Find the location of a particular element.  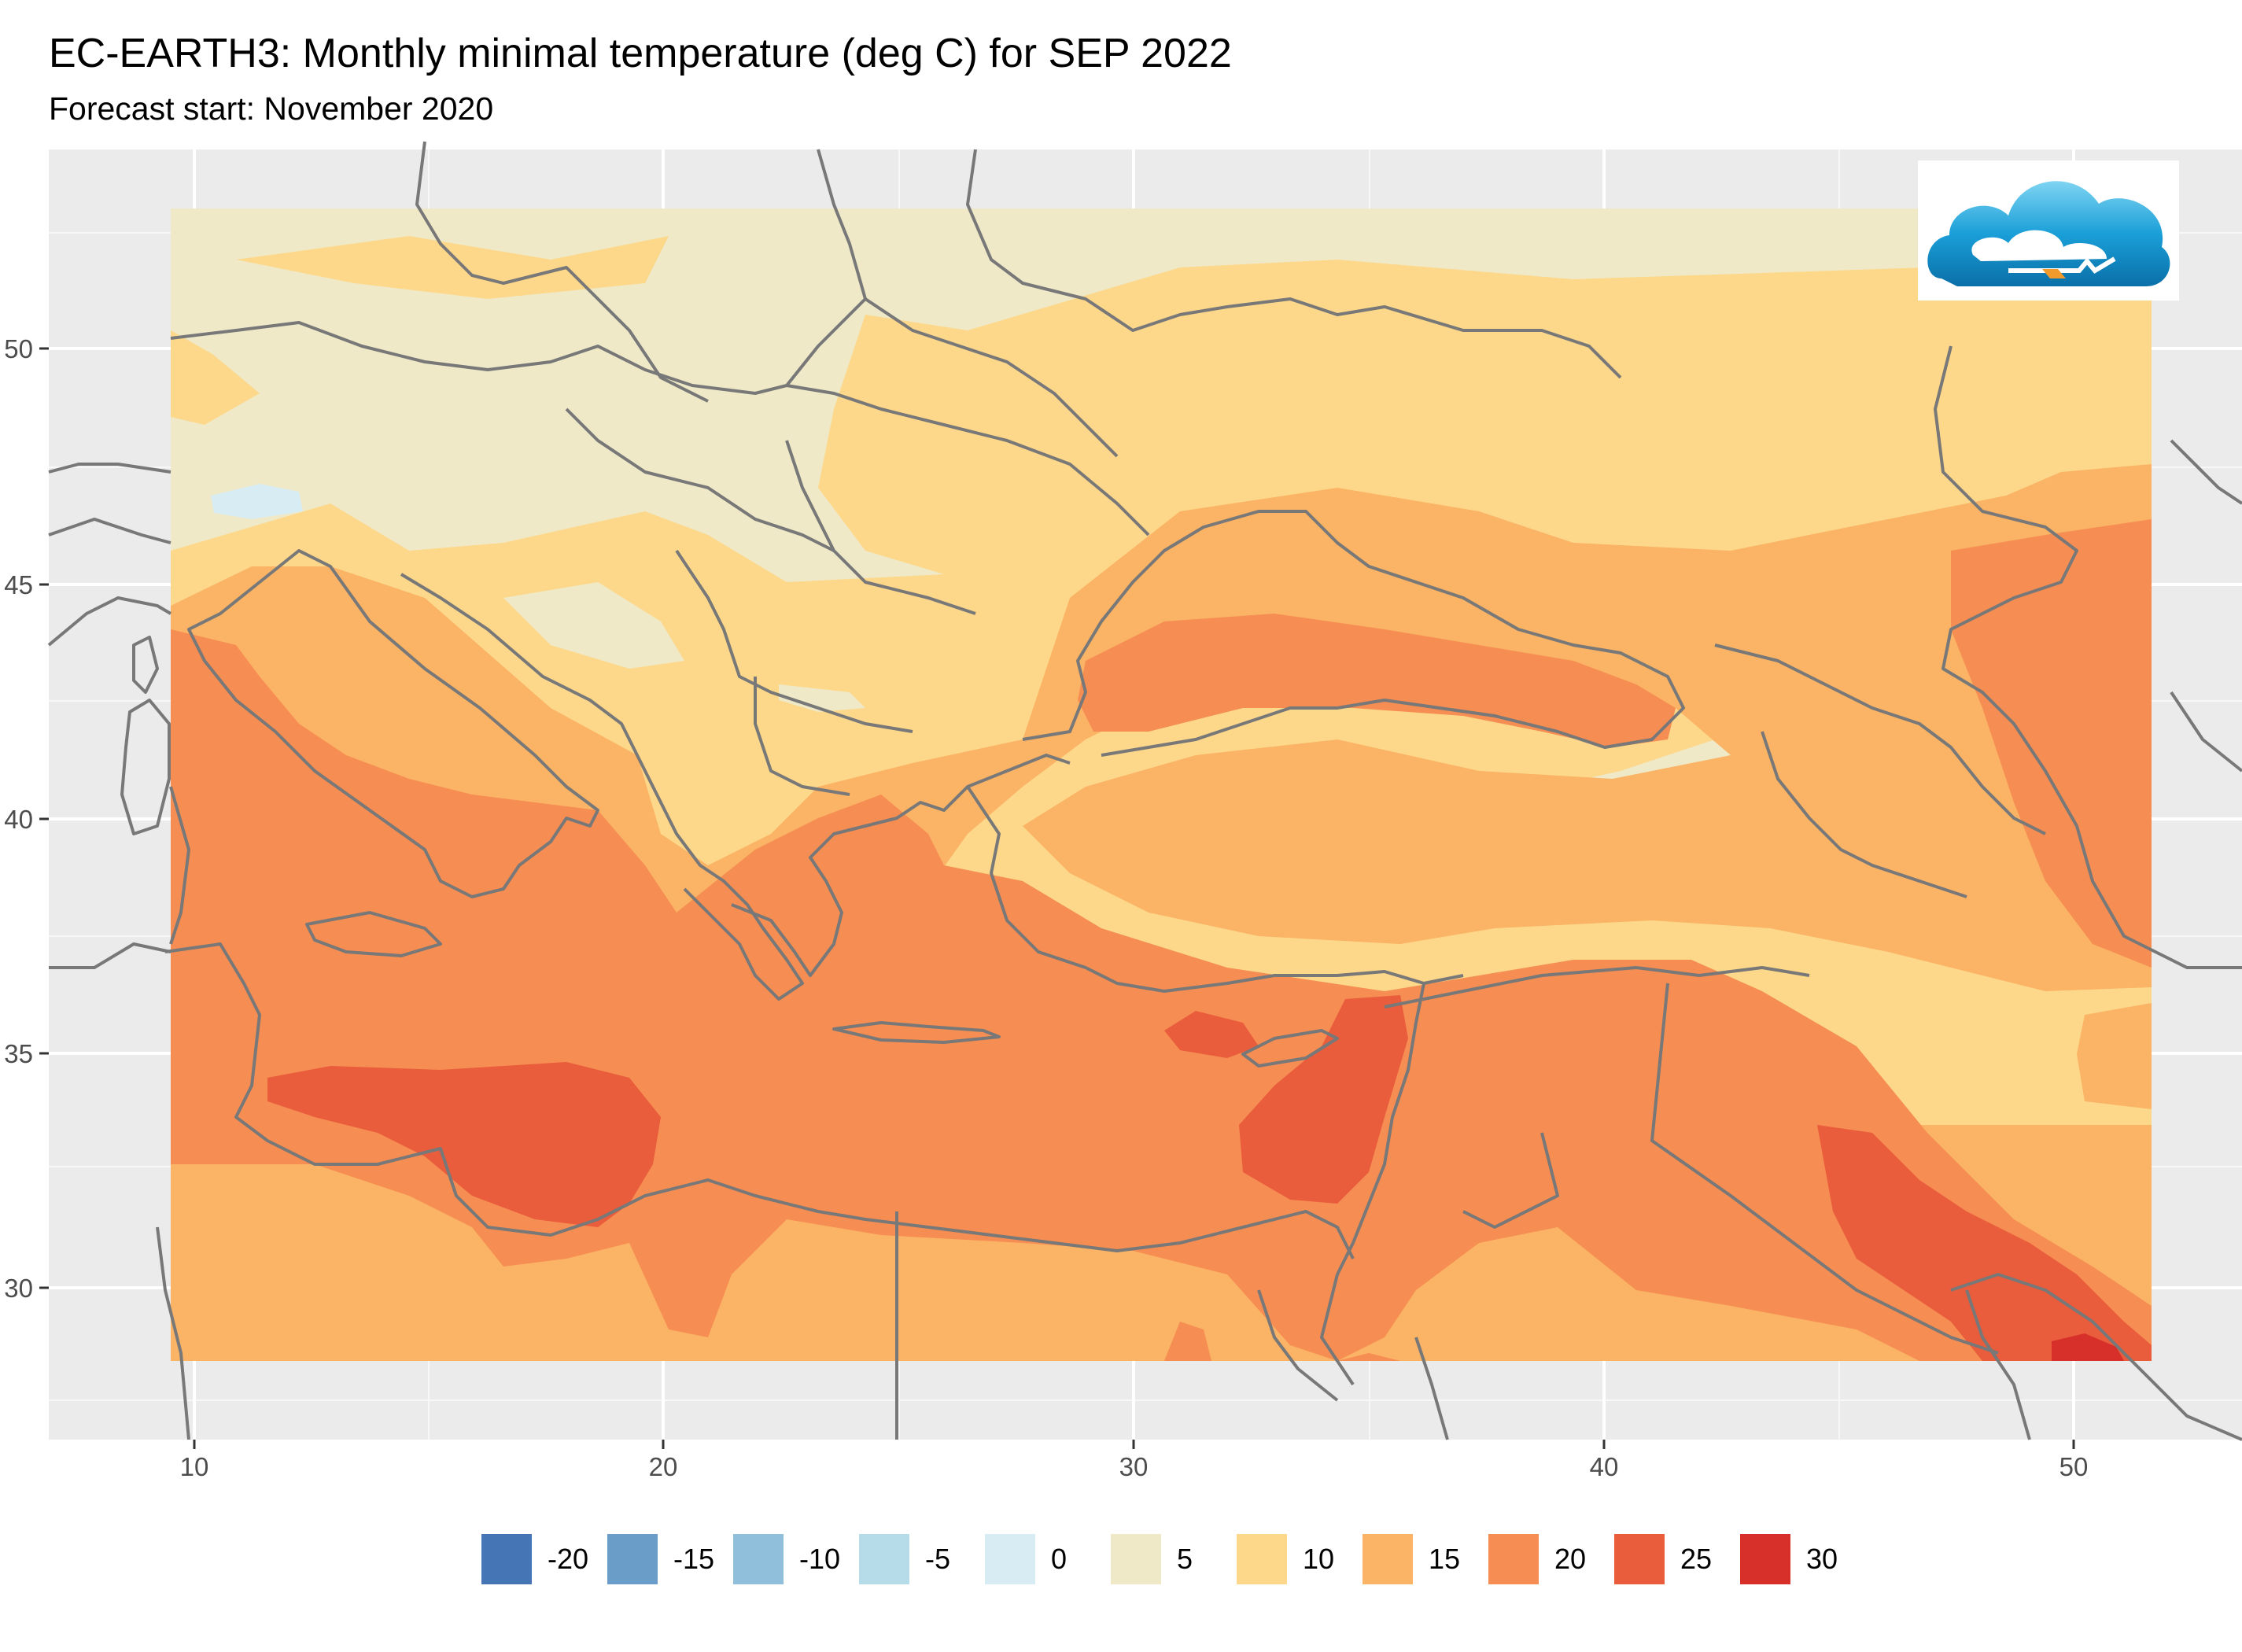

legend-item: 5 is located at coordinates (1172, 1559).